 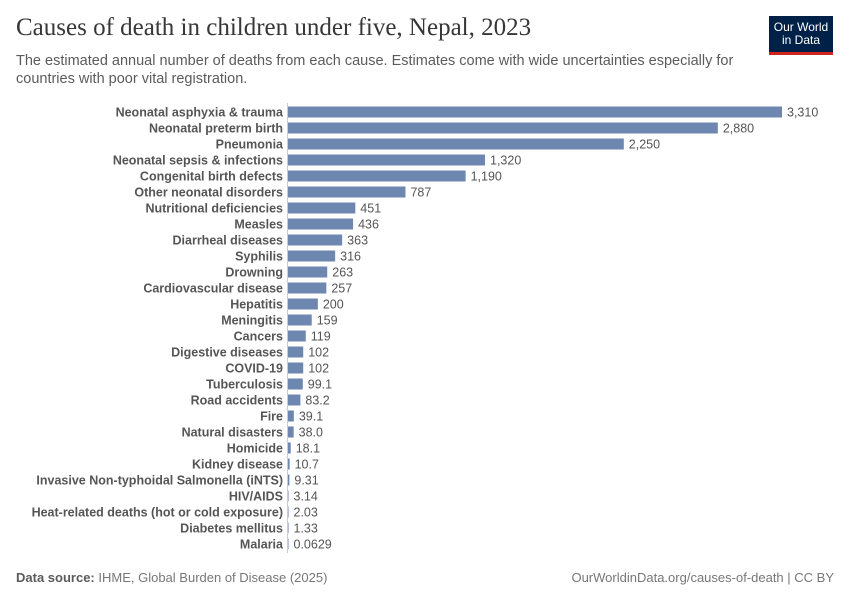 I want to click on value-label: 10.7, so click(x=307, y=465).